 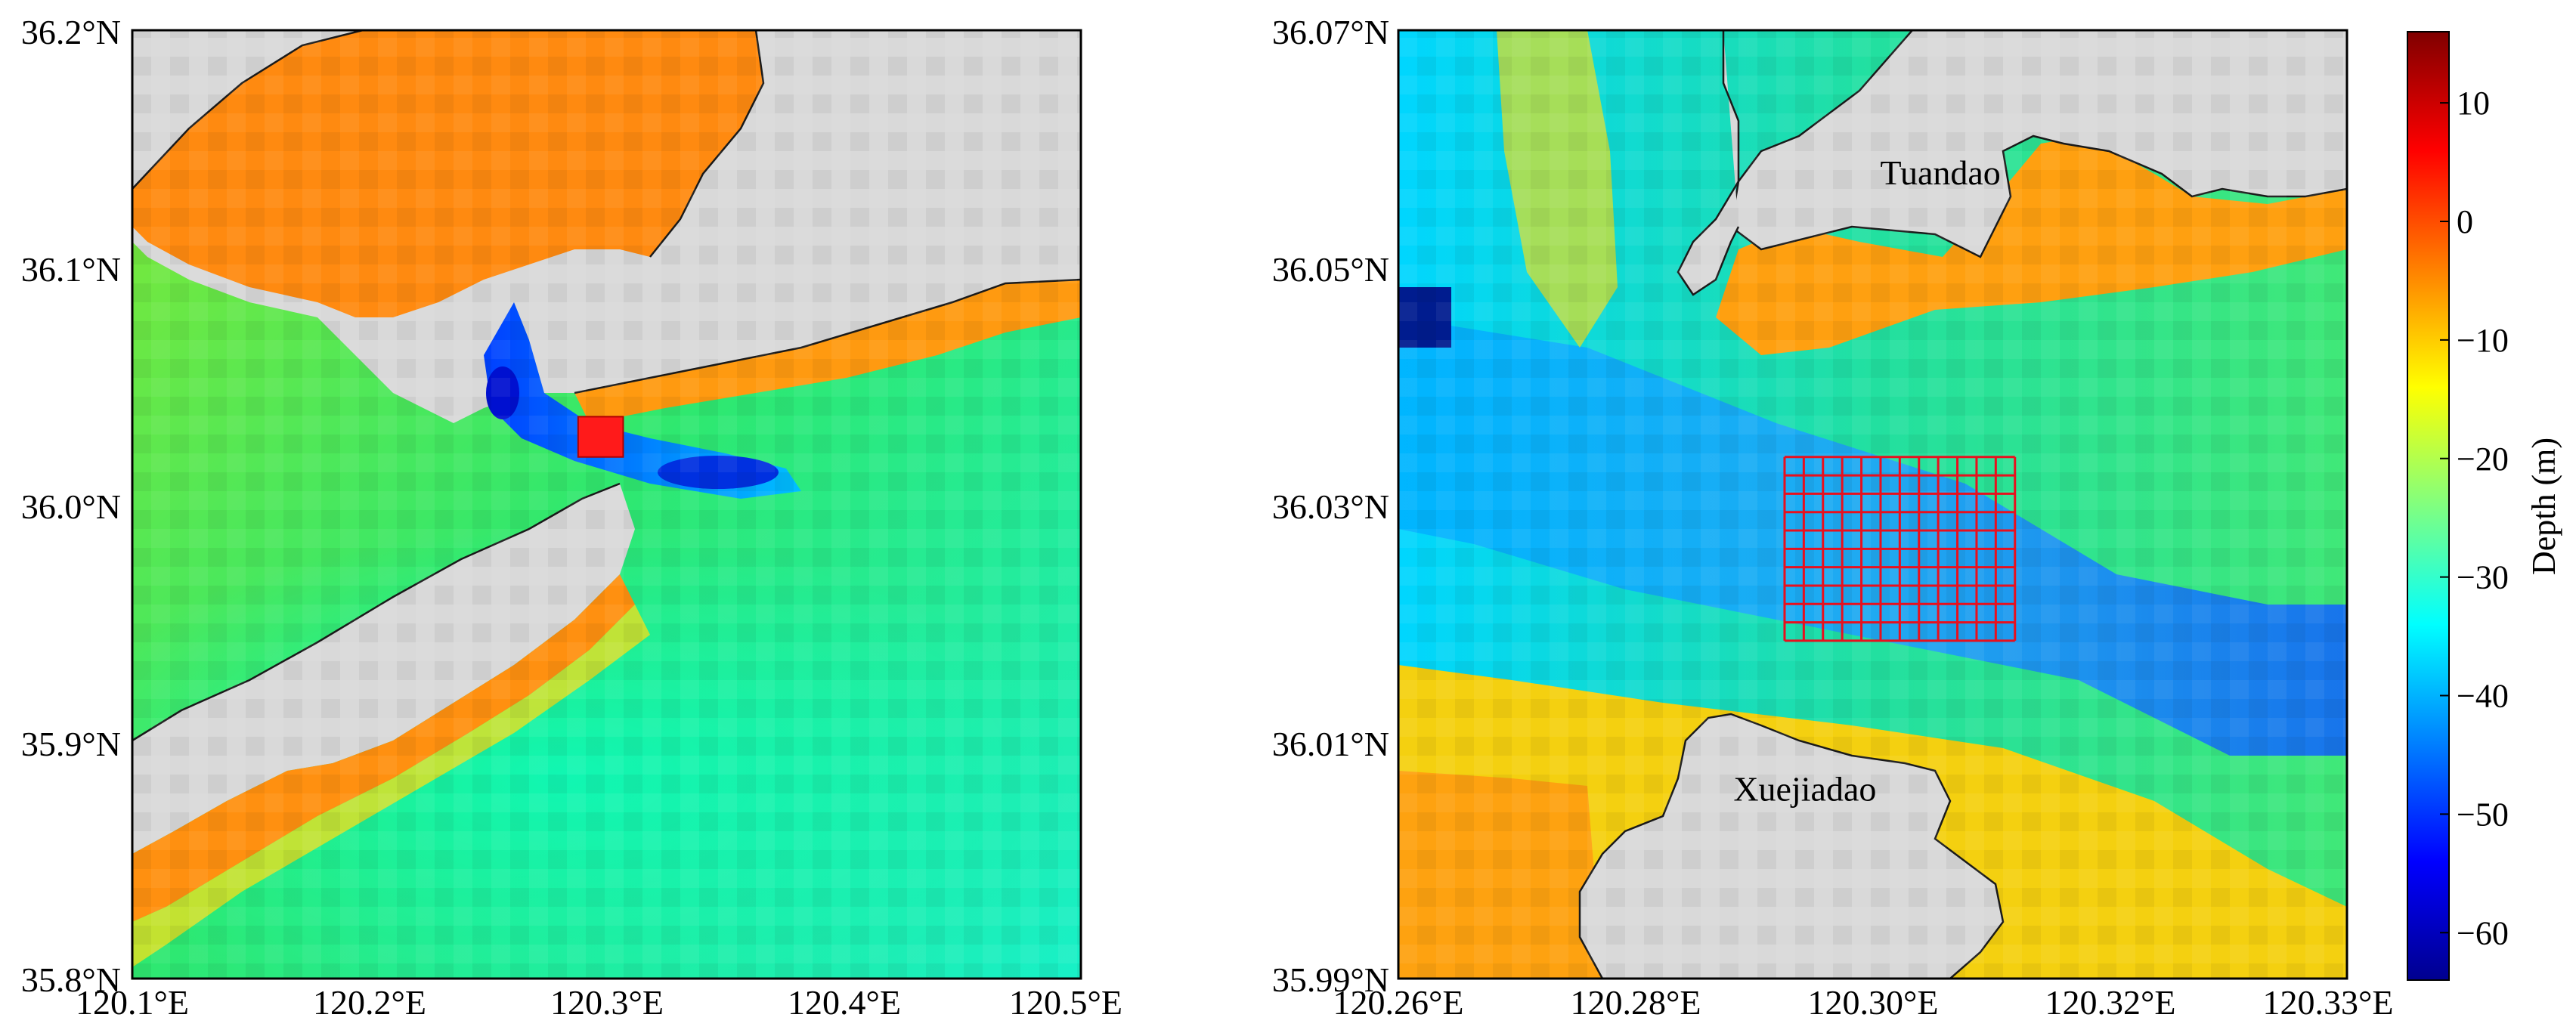 I want to click on lat-tick-label: 36.07°N, so click(x=1330, y=32).